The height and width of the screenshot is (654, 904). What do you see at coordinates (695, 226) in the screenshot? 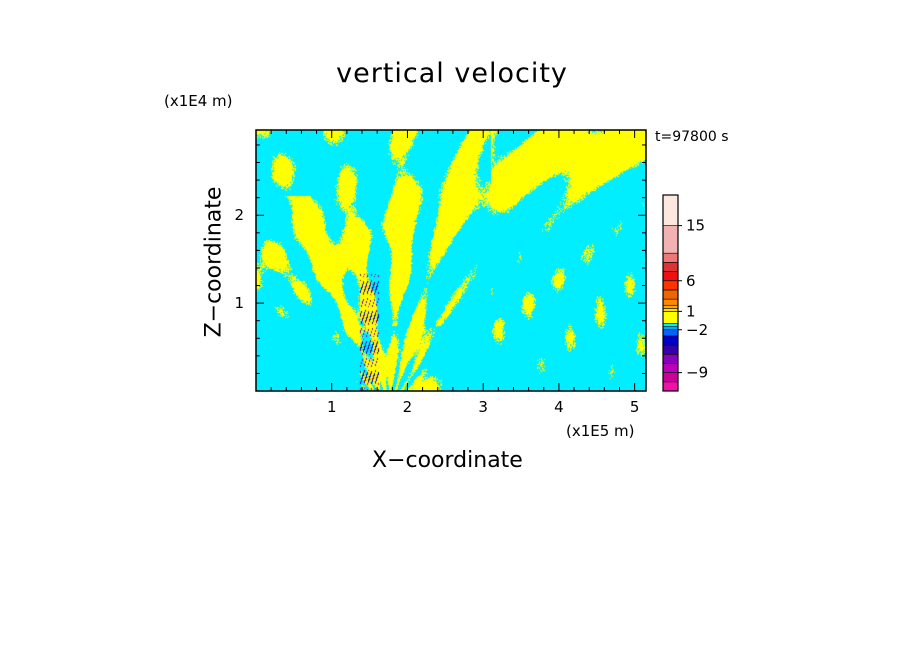
I see `colorbar-tick-label: 15` at bounding box center [695, 226].